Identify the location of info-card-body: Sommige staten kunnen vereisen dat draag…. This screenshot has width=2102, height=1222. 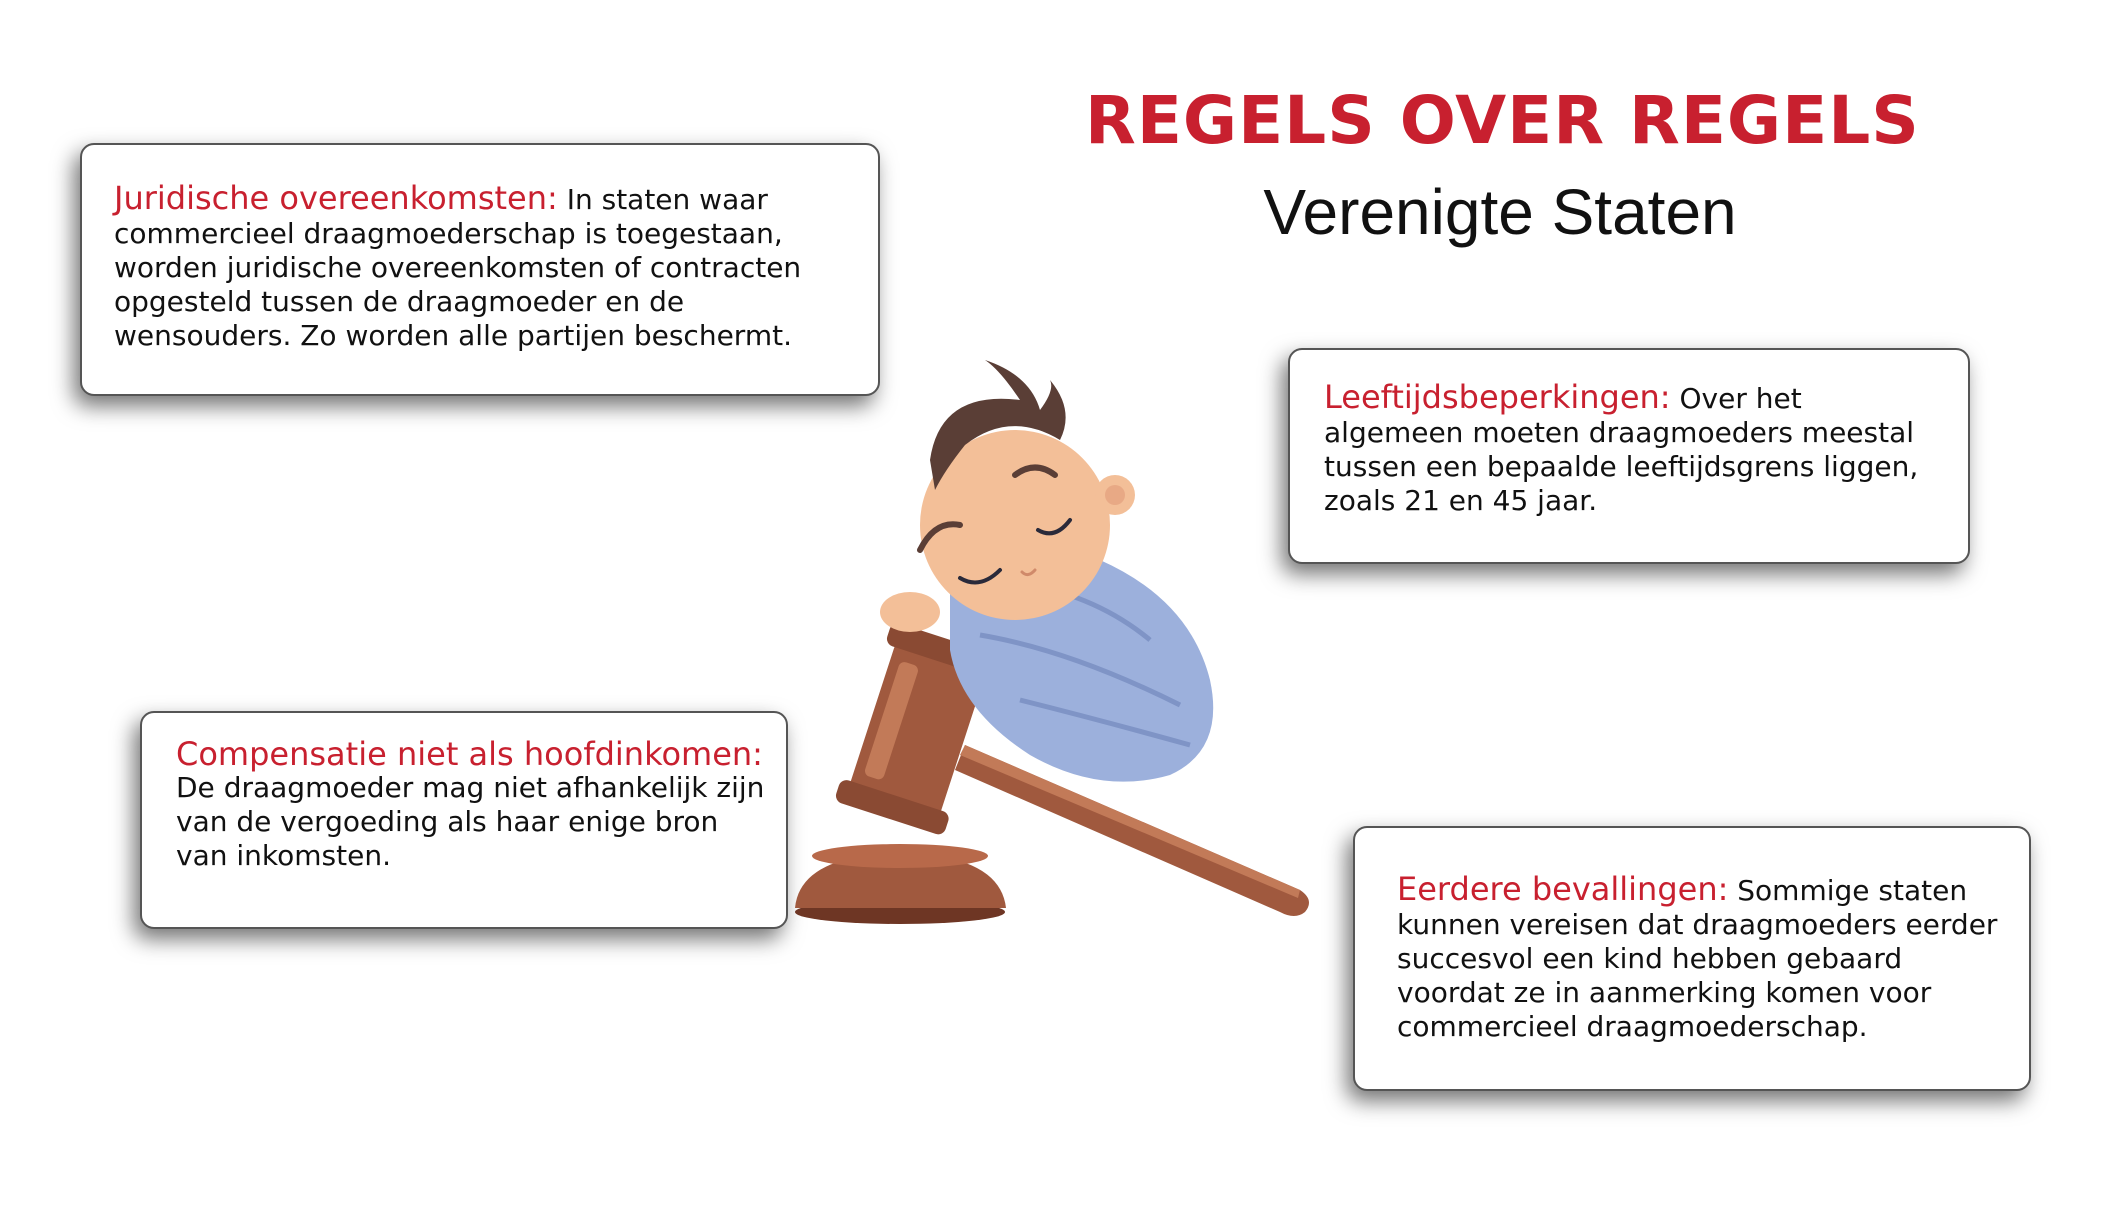
(1697, 958).